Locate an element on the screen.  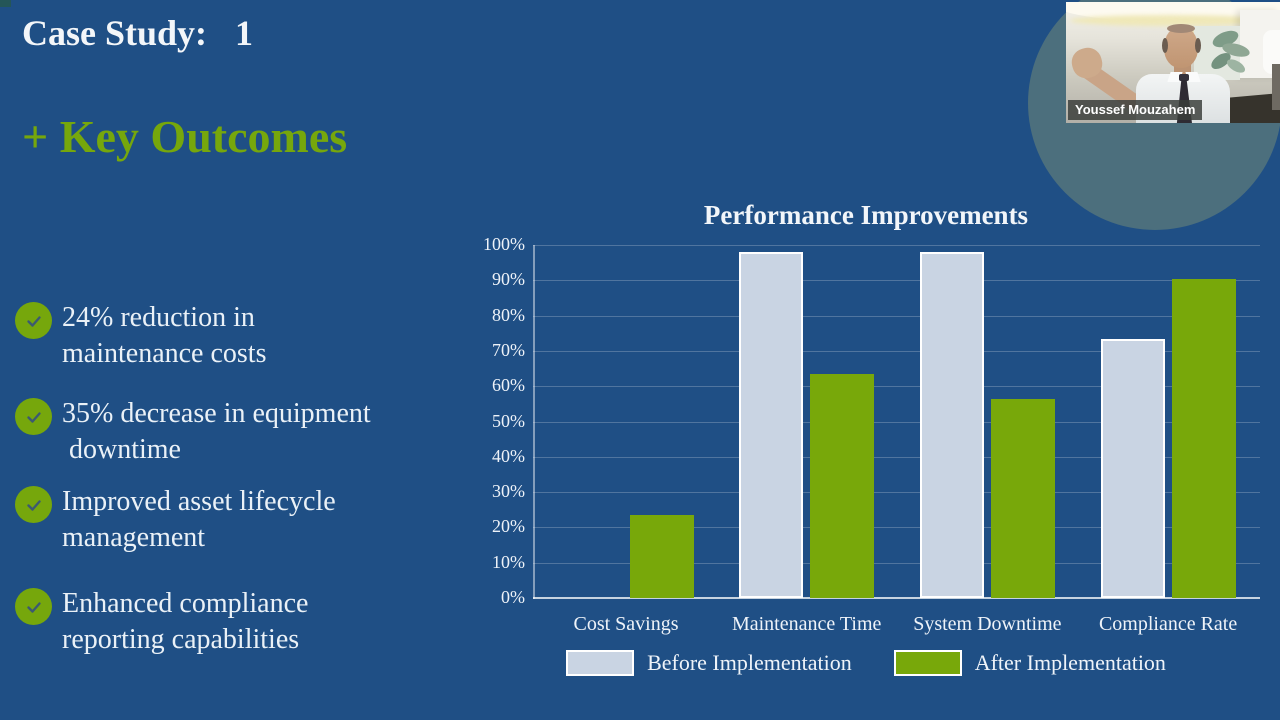
y-axis-tick-label: 0% is located at coordinates (513, 597).